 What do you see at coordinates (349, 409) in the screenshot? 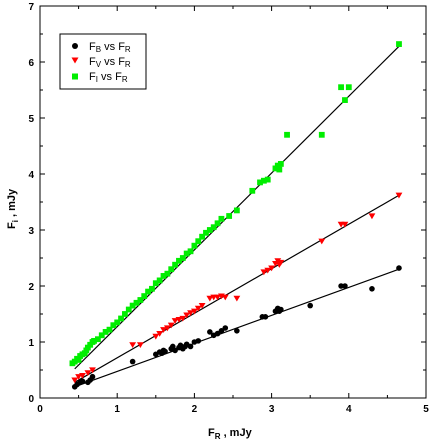
I see `x-tick-label: 4` at bounding box center [349, 409].